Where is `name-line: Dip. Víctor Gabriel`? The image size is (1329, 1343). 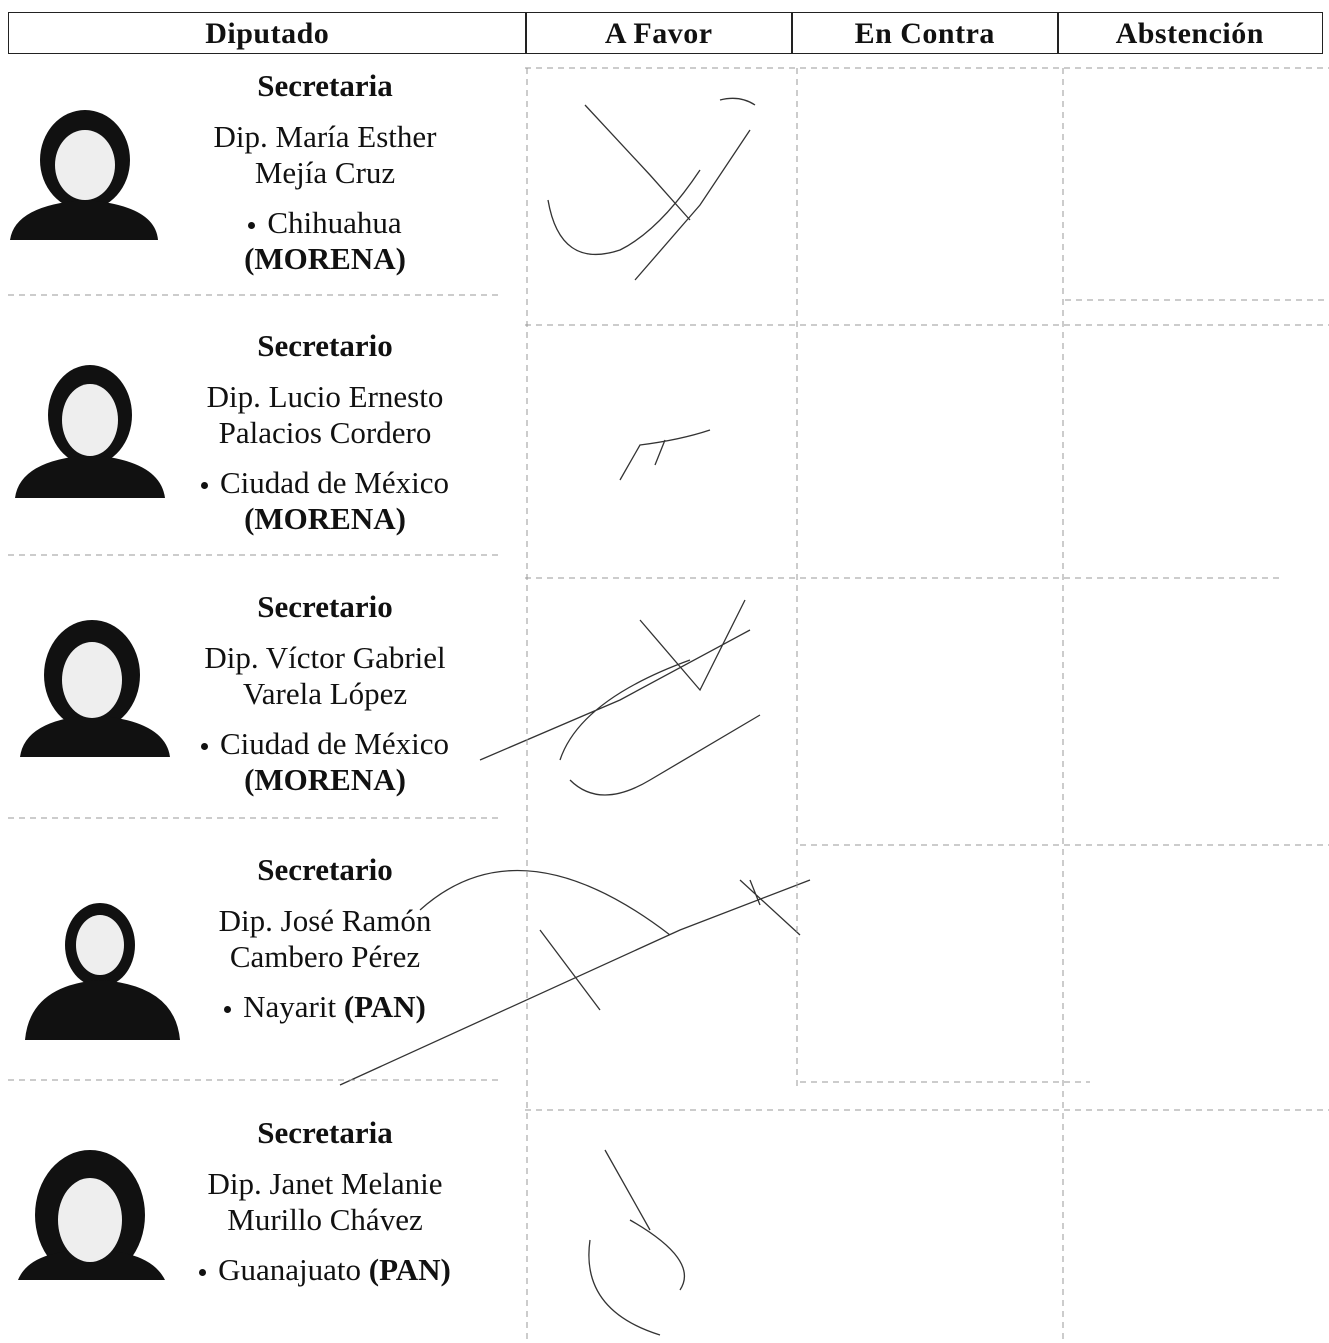 name-line: Dip. Víctor Gabriel is located at coordinates (325, 657).